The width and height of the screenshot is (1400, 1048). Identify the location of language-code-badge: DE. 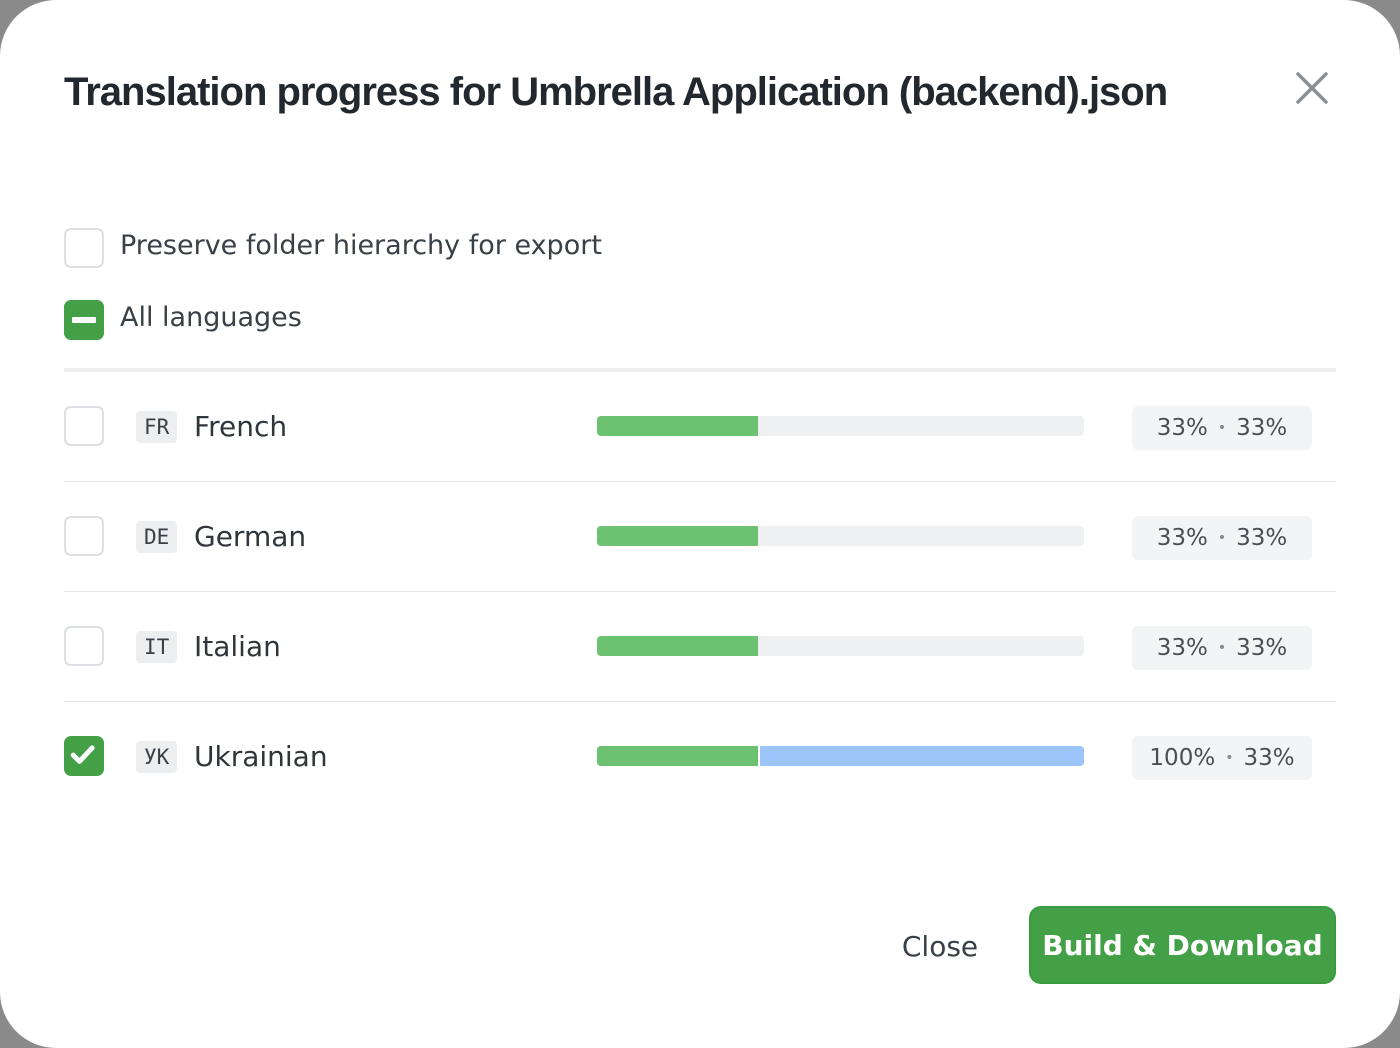
(157, 537).